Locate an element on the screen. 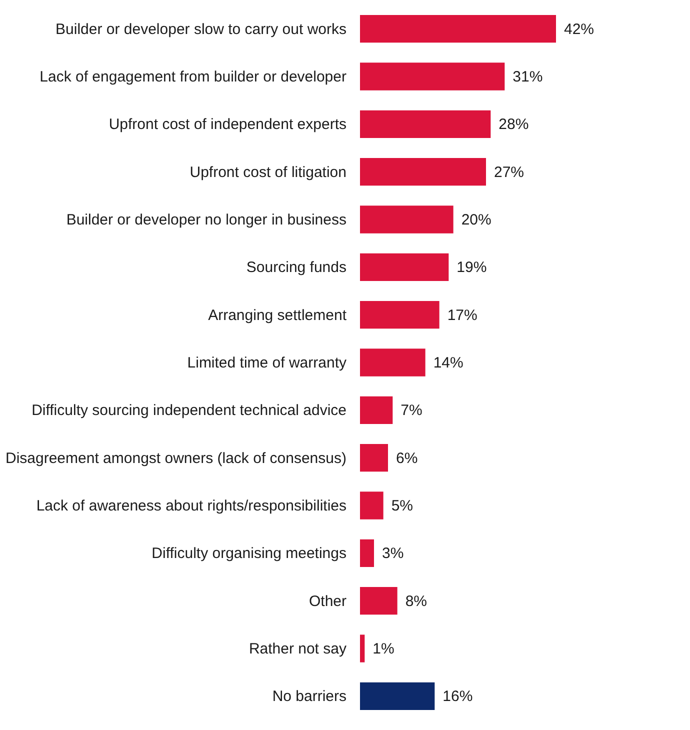  y-tick-label: Builder or developer slow to carry out works is located at coordinates (201, 29).